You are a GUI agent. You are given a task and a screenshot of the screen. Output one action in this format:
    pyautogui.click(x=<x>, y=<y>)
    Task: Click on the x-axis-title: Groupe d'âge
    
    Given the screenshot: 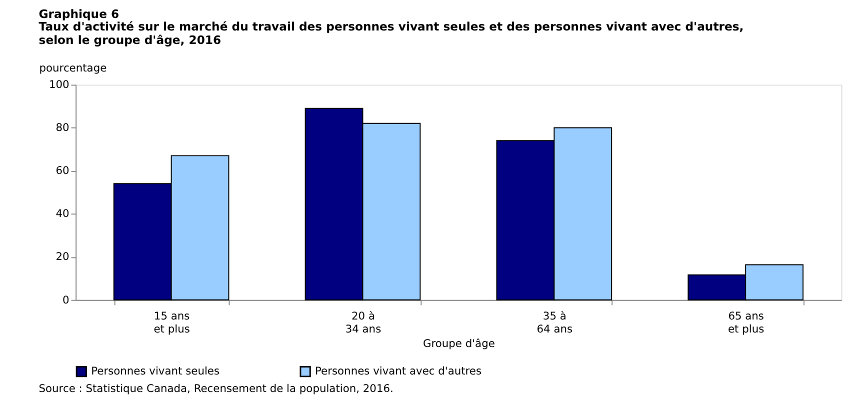 What is the action you would take?
    pyautogui.click(x=458, y=343)
    